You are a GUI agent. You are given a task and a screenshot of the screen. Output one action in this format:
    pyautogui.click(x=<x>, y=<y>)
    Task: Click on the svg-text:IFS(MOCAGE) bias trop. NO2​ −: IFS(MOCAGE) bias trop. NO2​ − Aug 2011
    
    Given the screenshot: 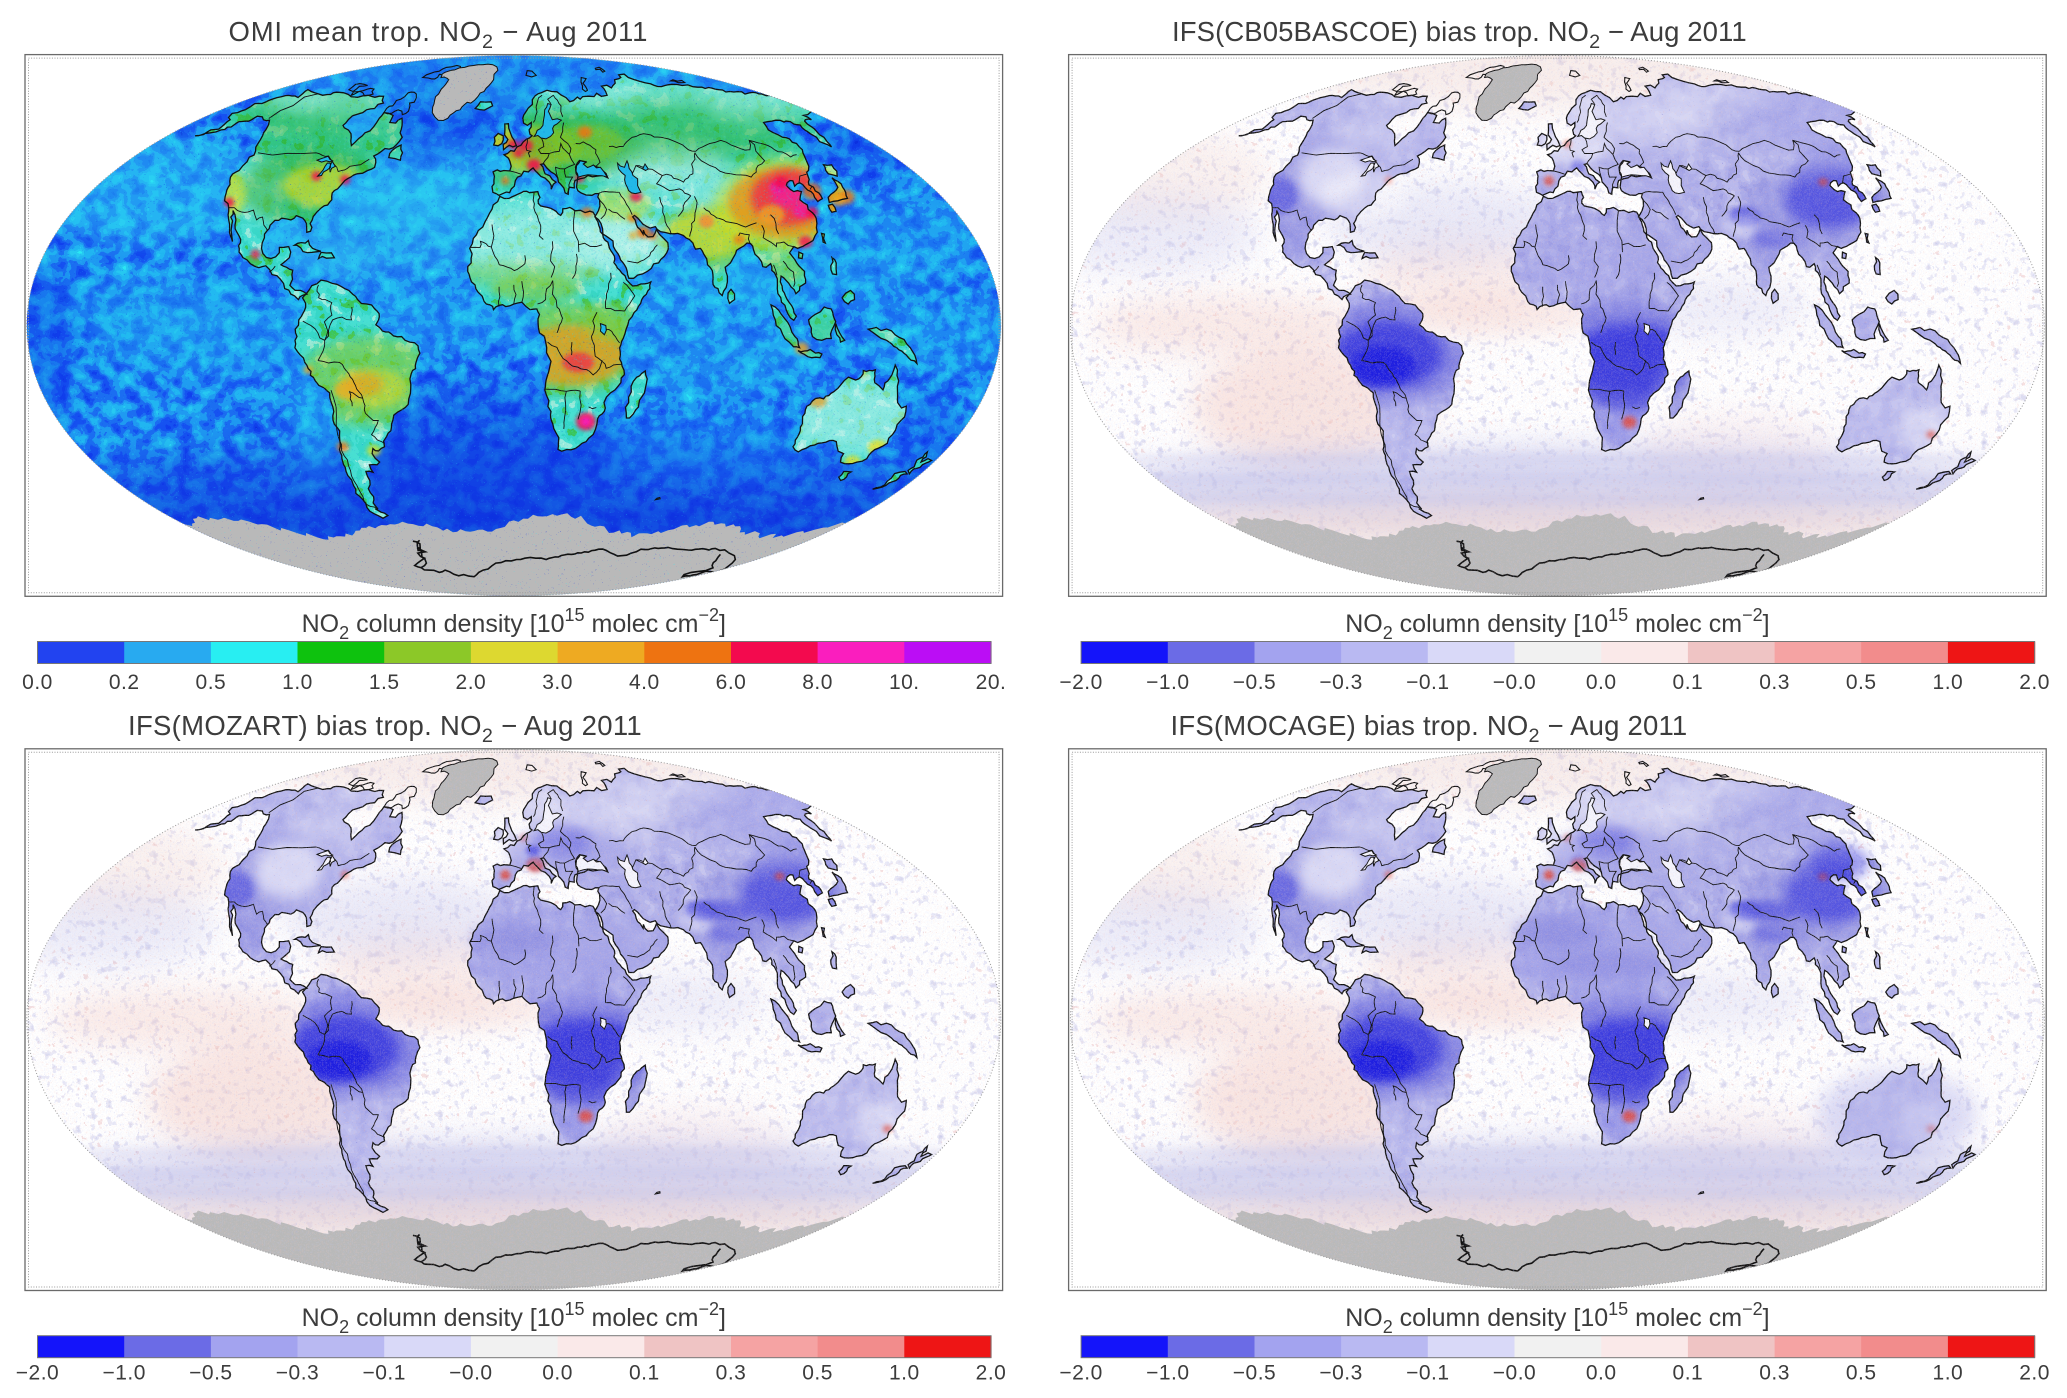 What is the action you would take?
    pyautogui.click(x=1429, y=728)
    